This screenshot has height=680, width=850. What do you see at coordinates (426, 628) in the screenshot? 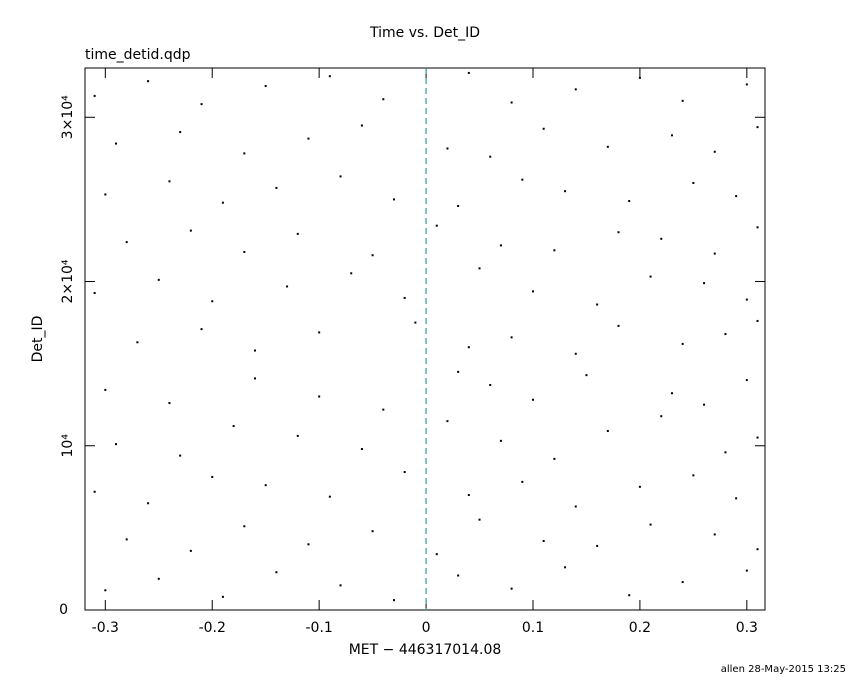
I see `x-tick-label: 0` at bounding box center [426, 628].